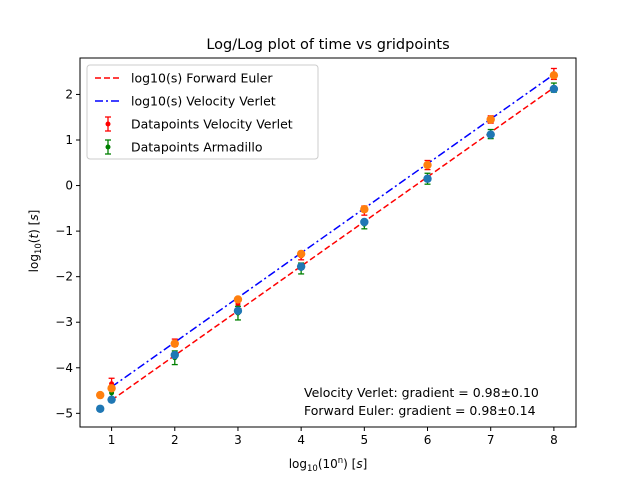 Image resolution: width=640 pixels, height=480 pixels. I want to click on y-axis: −5 −4 −3 −2 −1 0 1 2, so click(67, 253).